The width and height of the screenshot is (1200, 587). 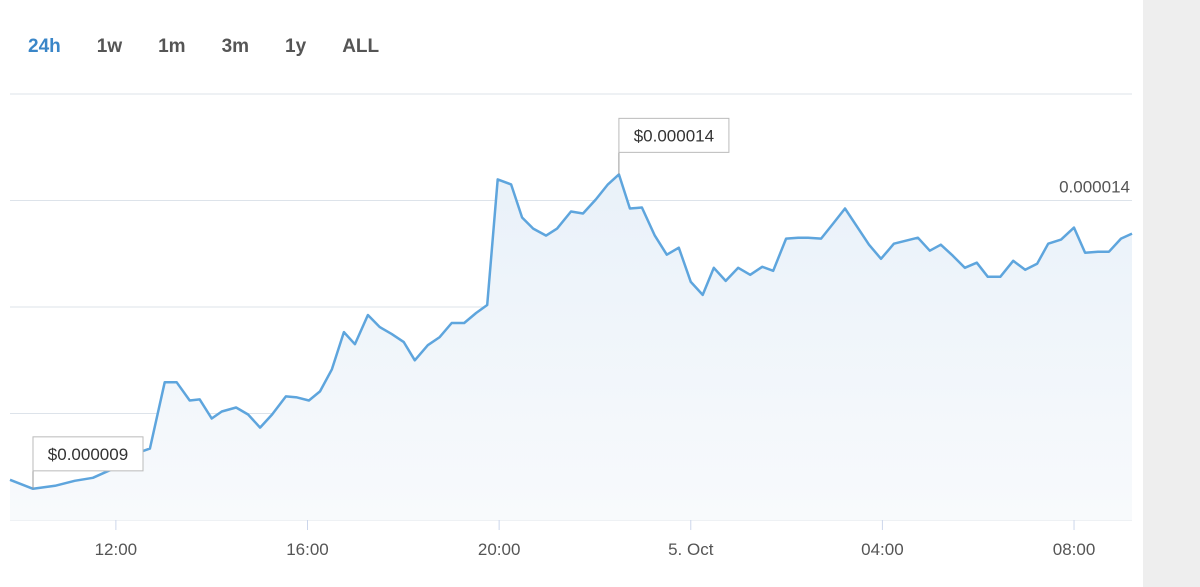 What do you see at coordinates (691, 549) in the screenshot?
I see `x-tick-label: 5. Oct` at bounding box center [691, 549].